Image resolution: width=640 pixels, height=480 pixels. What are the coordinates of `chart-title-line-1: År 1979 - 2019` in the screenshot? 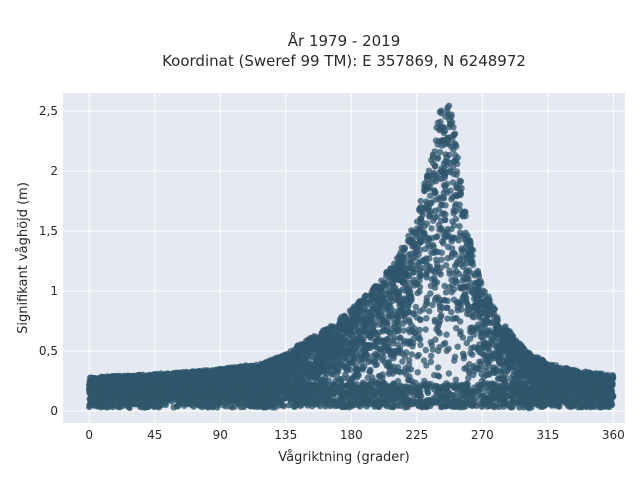 It's located at (344, 40).